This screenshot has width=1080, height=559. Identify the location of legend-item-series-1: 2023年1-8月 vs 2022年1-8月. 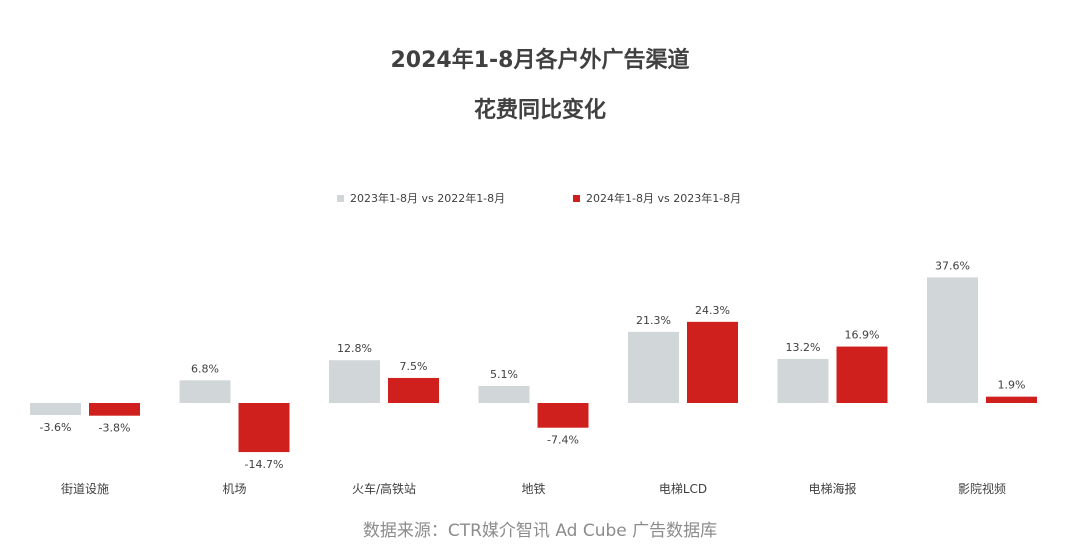
(421, 198).